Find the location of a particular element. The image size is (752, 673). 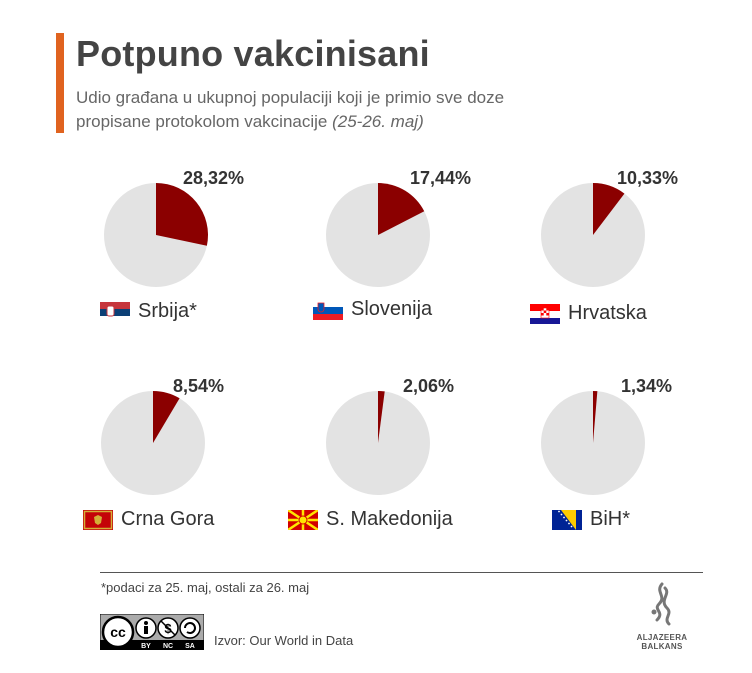

cc-label-nc: NC is located at coordinates (168, 646).